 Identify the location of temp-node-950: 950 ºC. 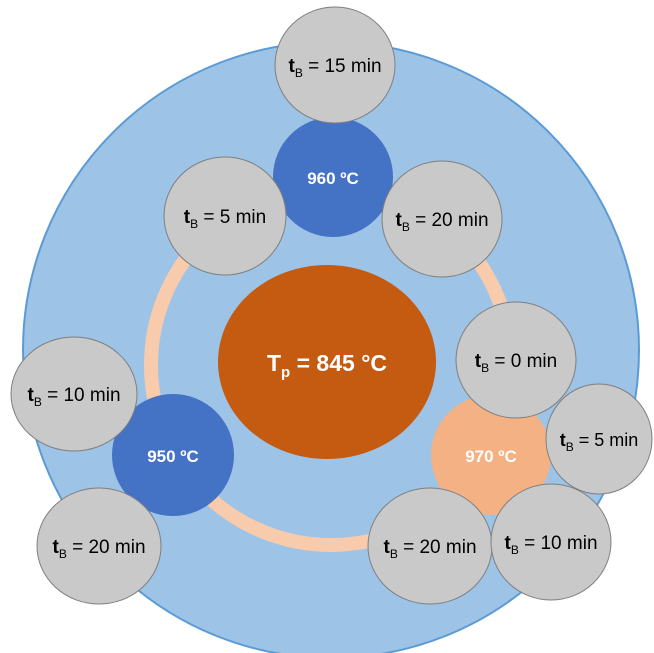
(173, 455).